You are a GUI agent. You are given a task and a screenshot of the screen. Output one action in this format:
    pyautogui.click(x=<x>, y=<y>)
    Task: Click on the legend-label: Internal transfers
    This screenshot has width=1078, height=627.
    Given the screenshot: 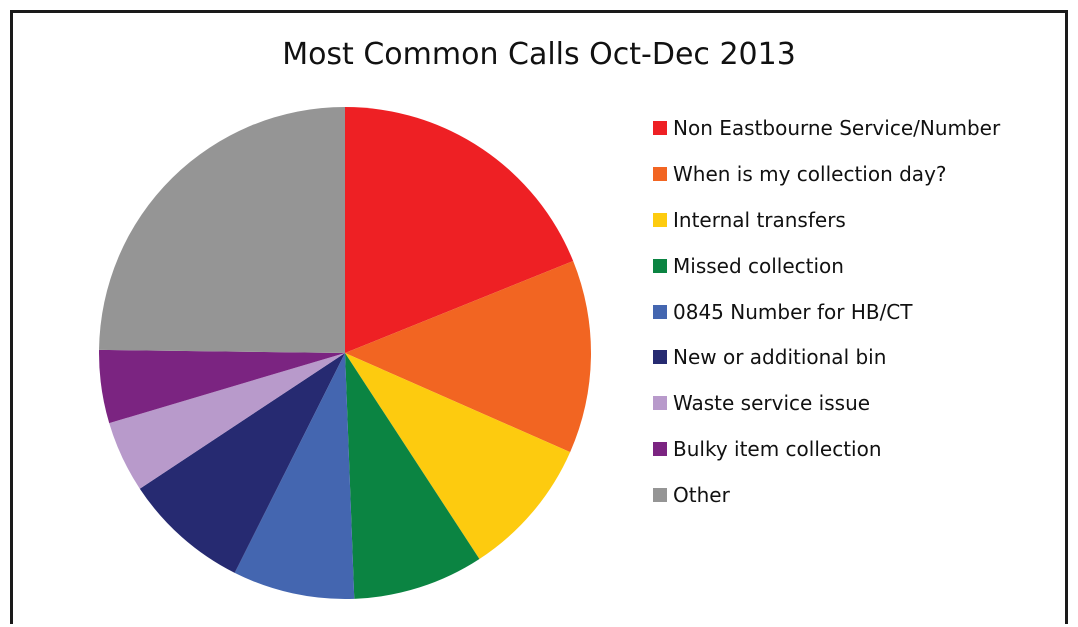 What is the action you would take?
    pyautogui.click(x=759, y=219)
    